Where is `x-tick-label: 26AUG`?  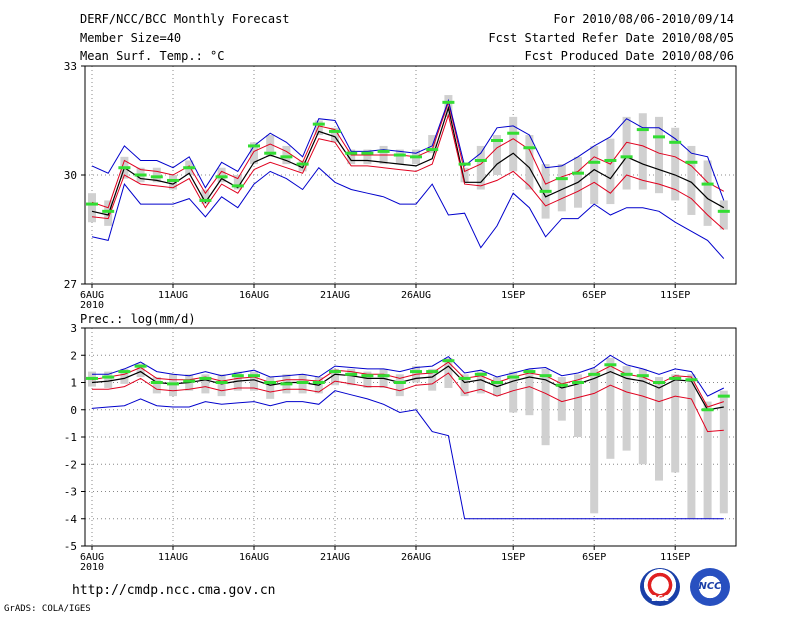 x-tick-label: 26AUG is located at coordinates (416, 295).